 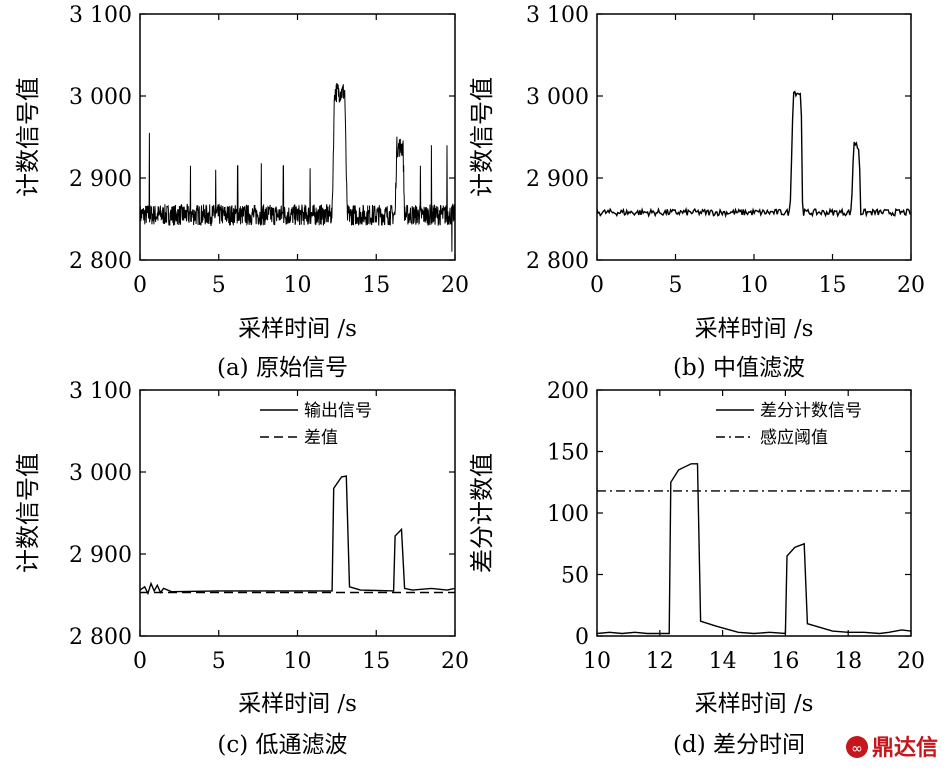 What do you see at coordinates (794, 438) in the screenshot?
I see `legend-label: 感应阈值` at bounding box center [794, 438].